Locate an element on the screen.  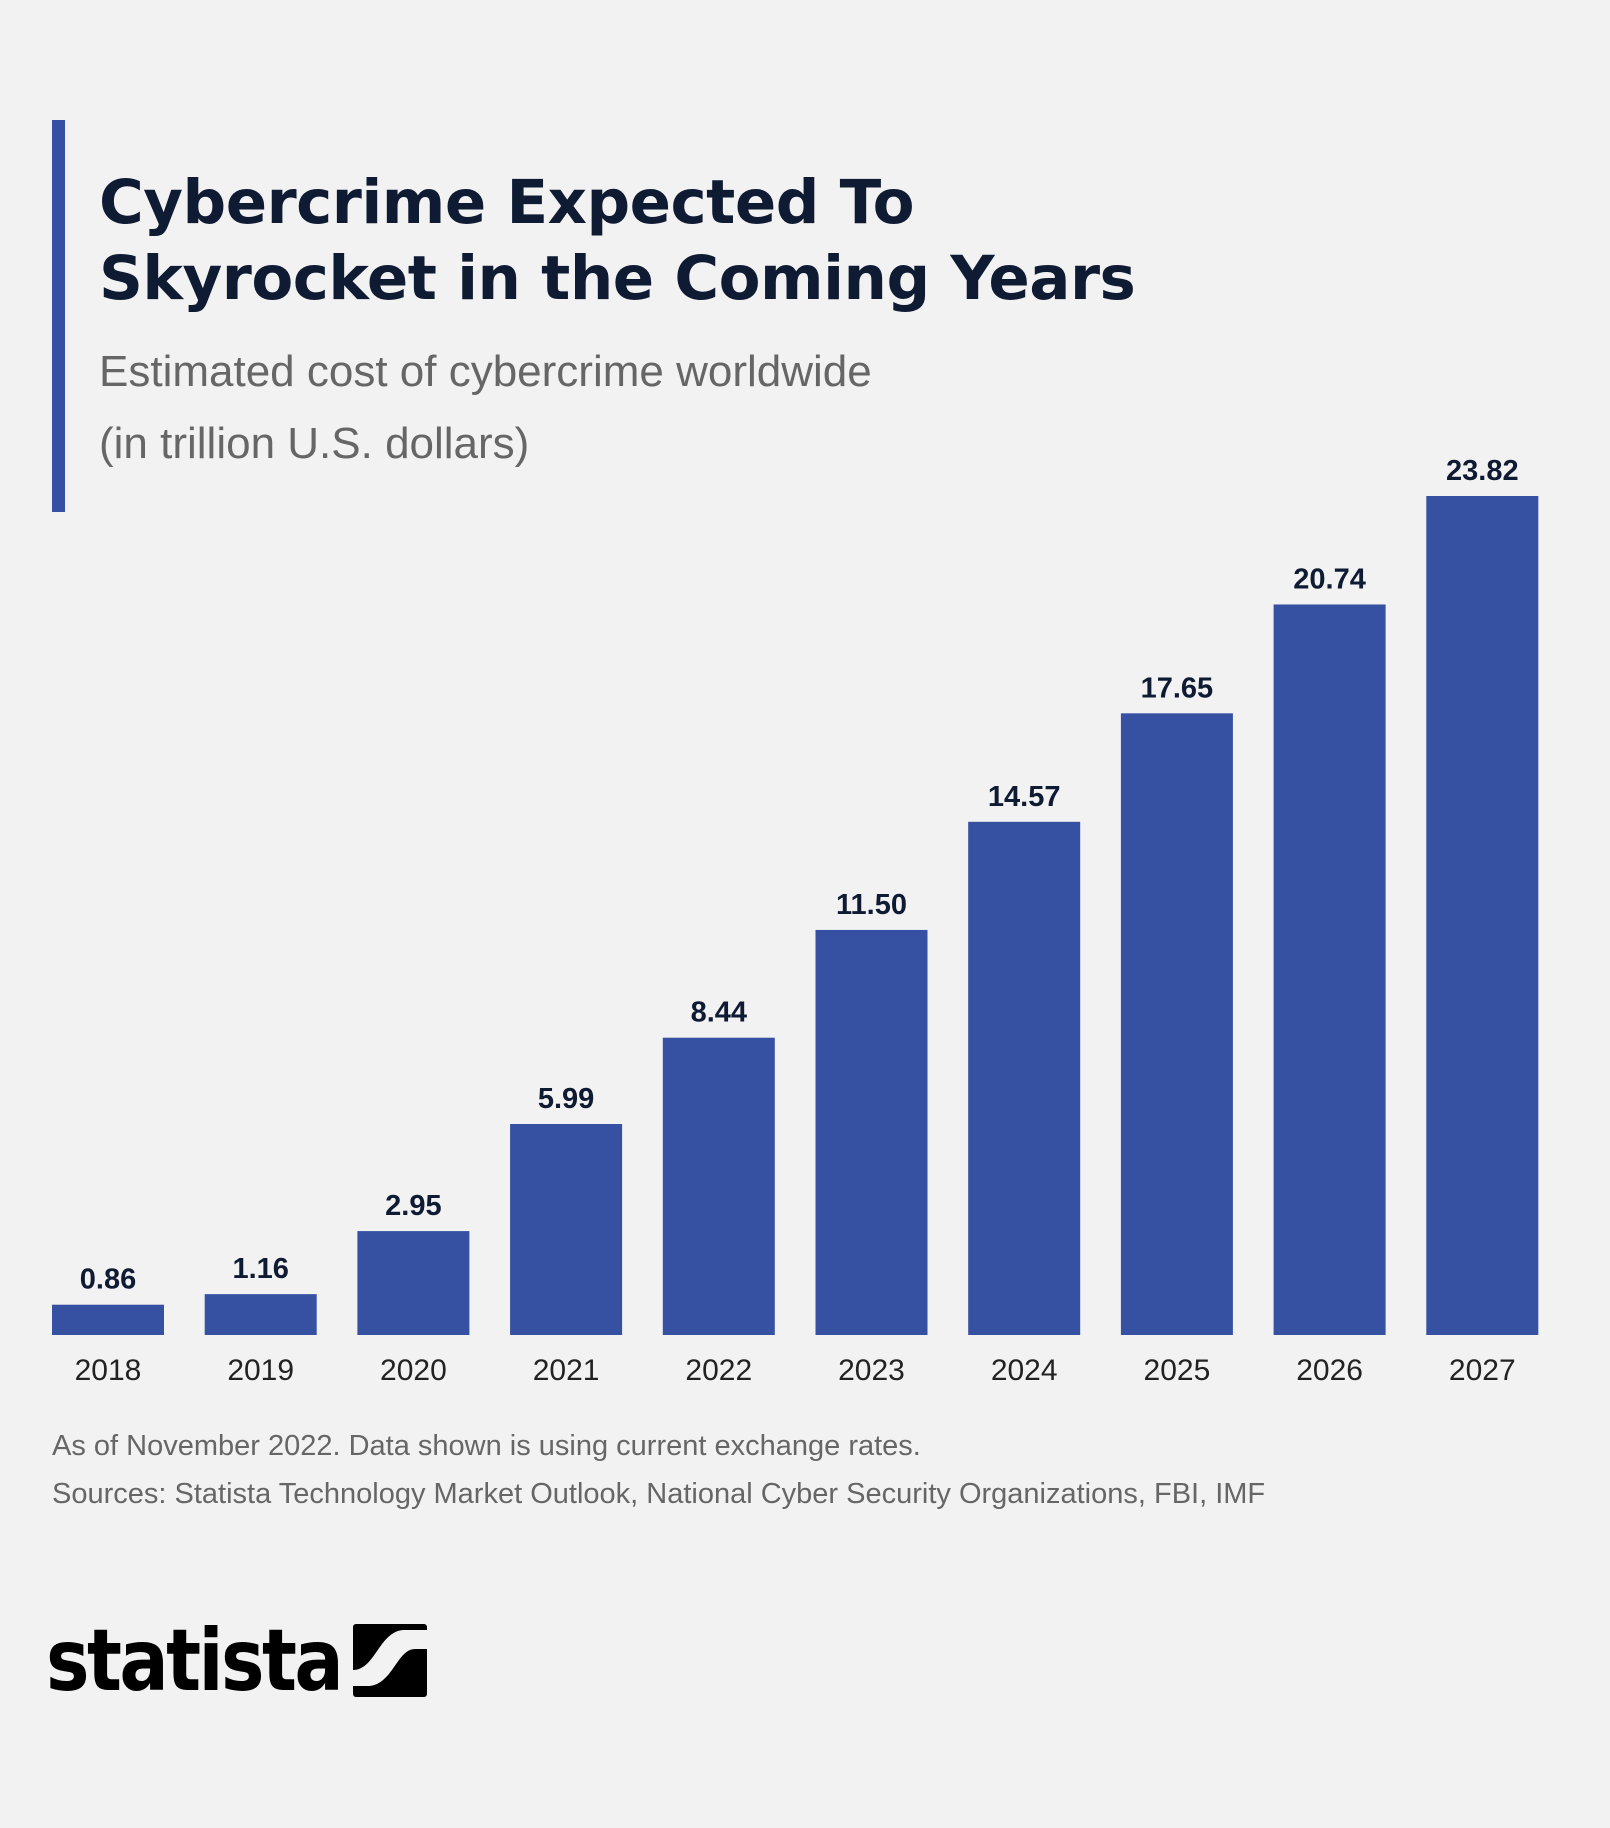
bar-2027 is located at coordinates (1482, 915).